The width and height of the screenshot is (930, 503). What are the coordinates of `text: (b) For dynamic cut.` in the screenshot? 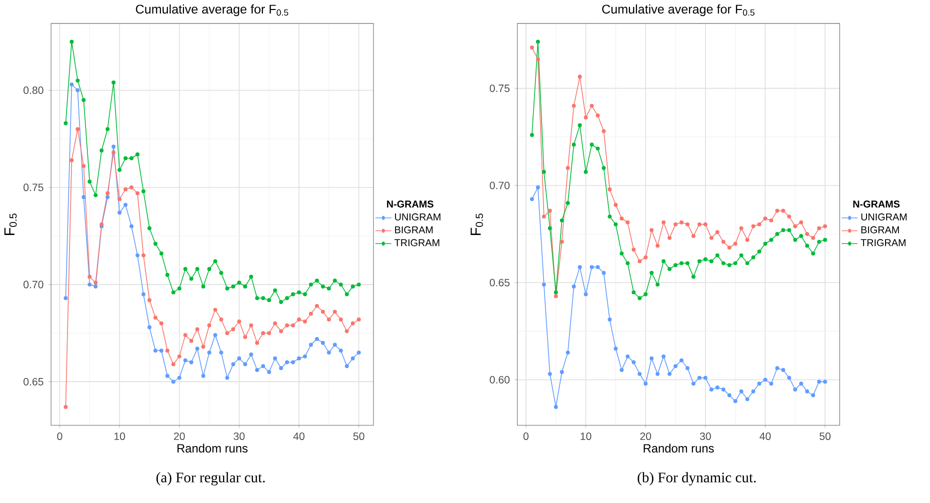 It's located at (697, 479).